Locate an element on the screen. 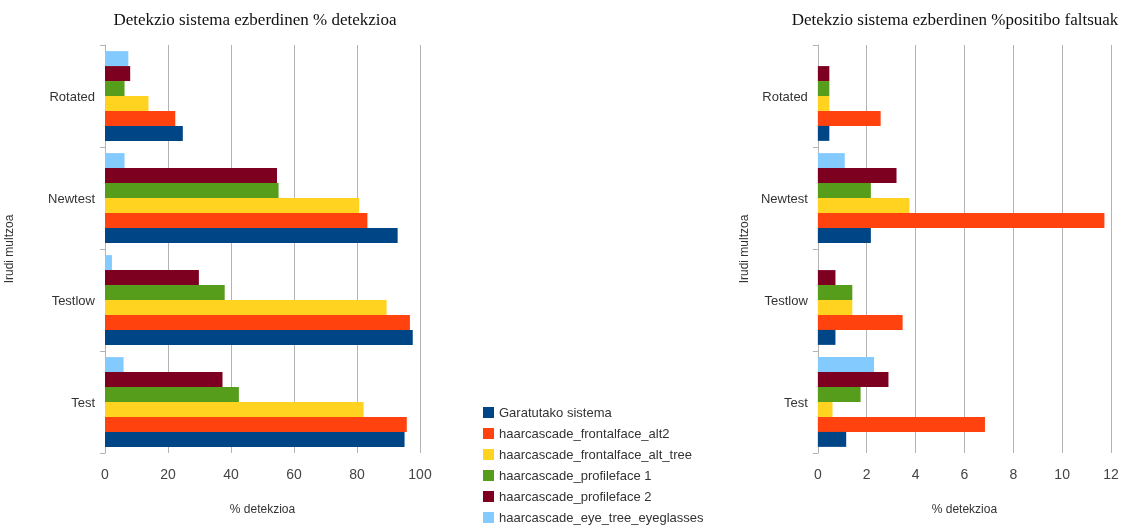  legend-label: haarcascade_profileface 2 is located at coordinates (575, 496).